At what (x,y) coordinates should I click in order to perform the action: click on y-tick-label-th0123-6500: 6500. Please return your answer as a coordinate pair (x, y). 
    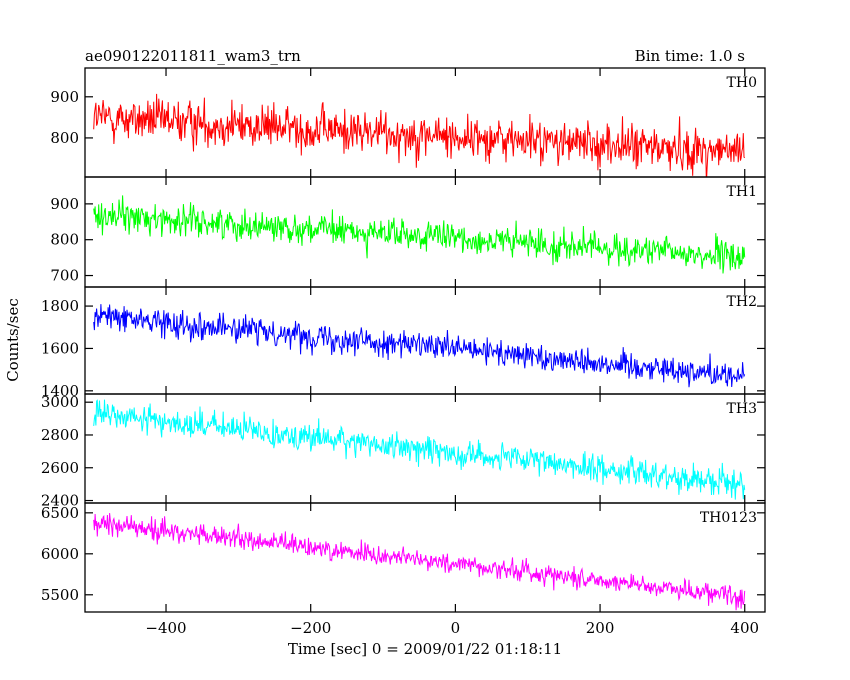
    Looking at the image, I should click on (60, 513).